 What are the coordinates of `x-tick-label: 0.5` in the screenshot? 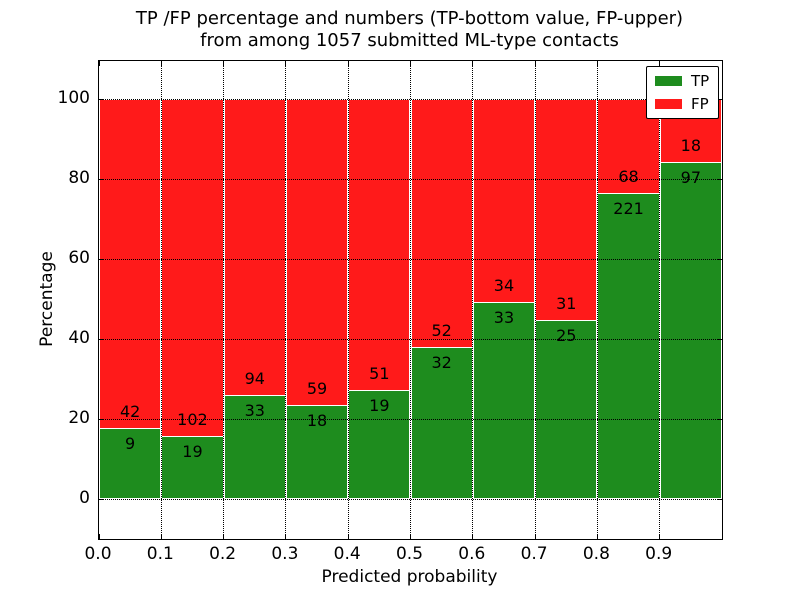 It's located at (409, 554).